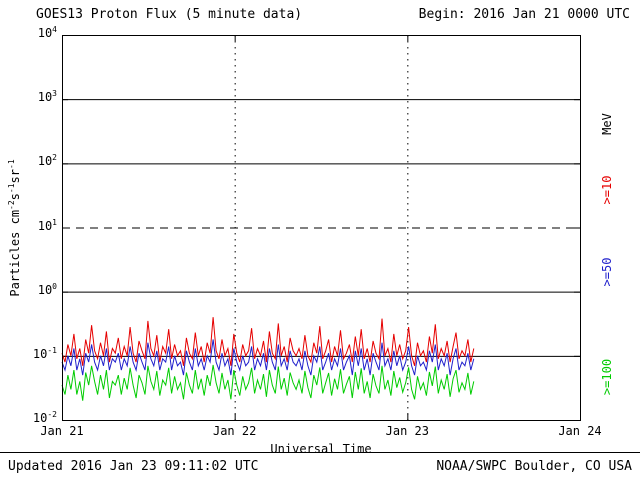 The height and width of the screenshot is (480, 640). I want to click on y-tick-label: 10⁻², so click(44, 418).